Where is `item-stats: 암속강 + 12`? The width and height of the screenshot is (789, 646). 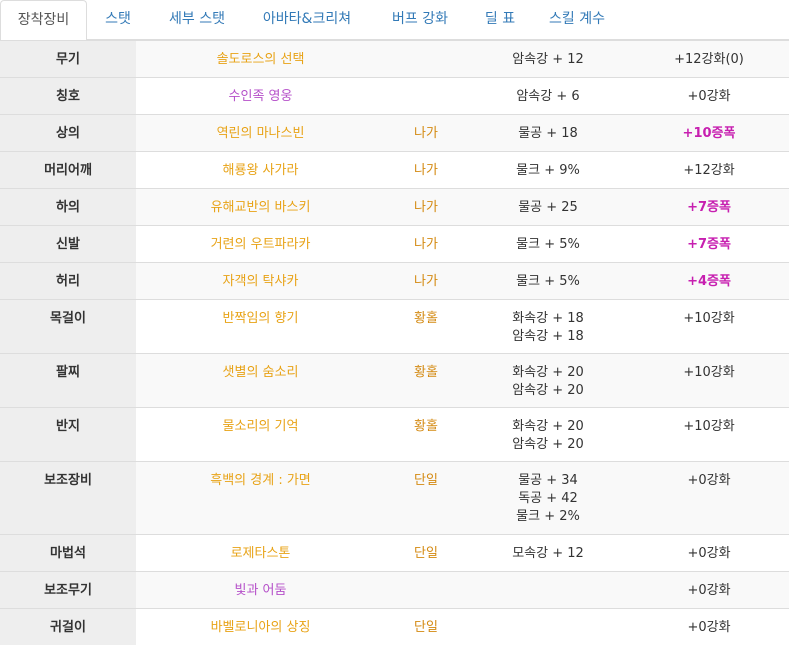 item-stats: 암속강 + 12 is located at coordinates (548, 59).